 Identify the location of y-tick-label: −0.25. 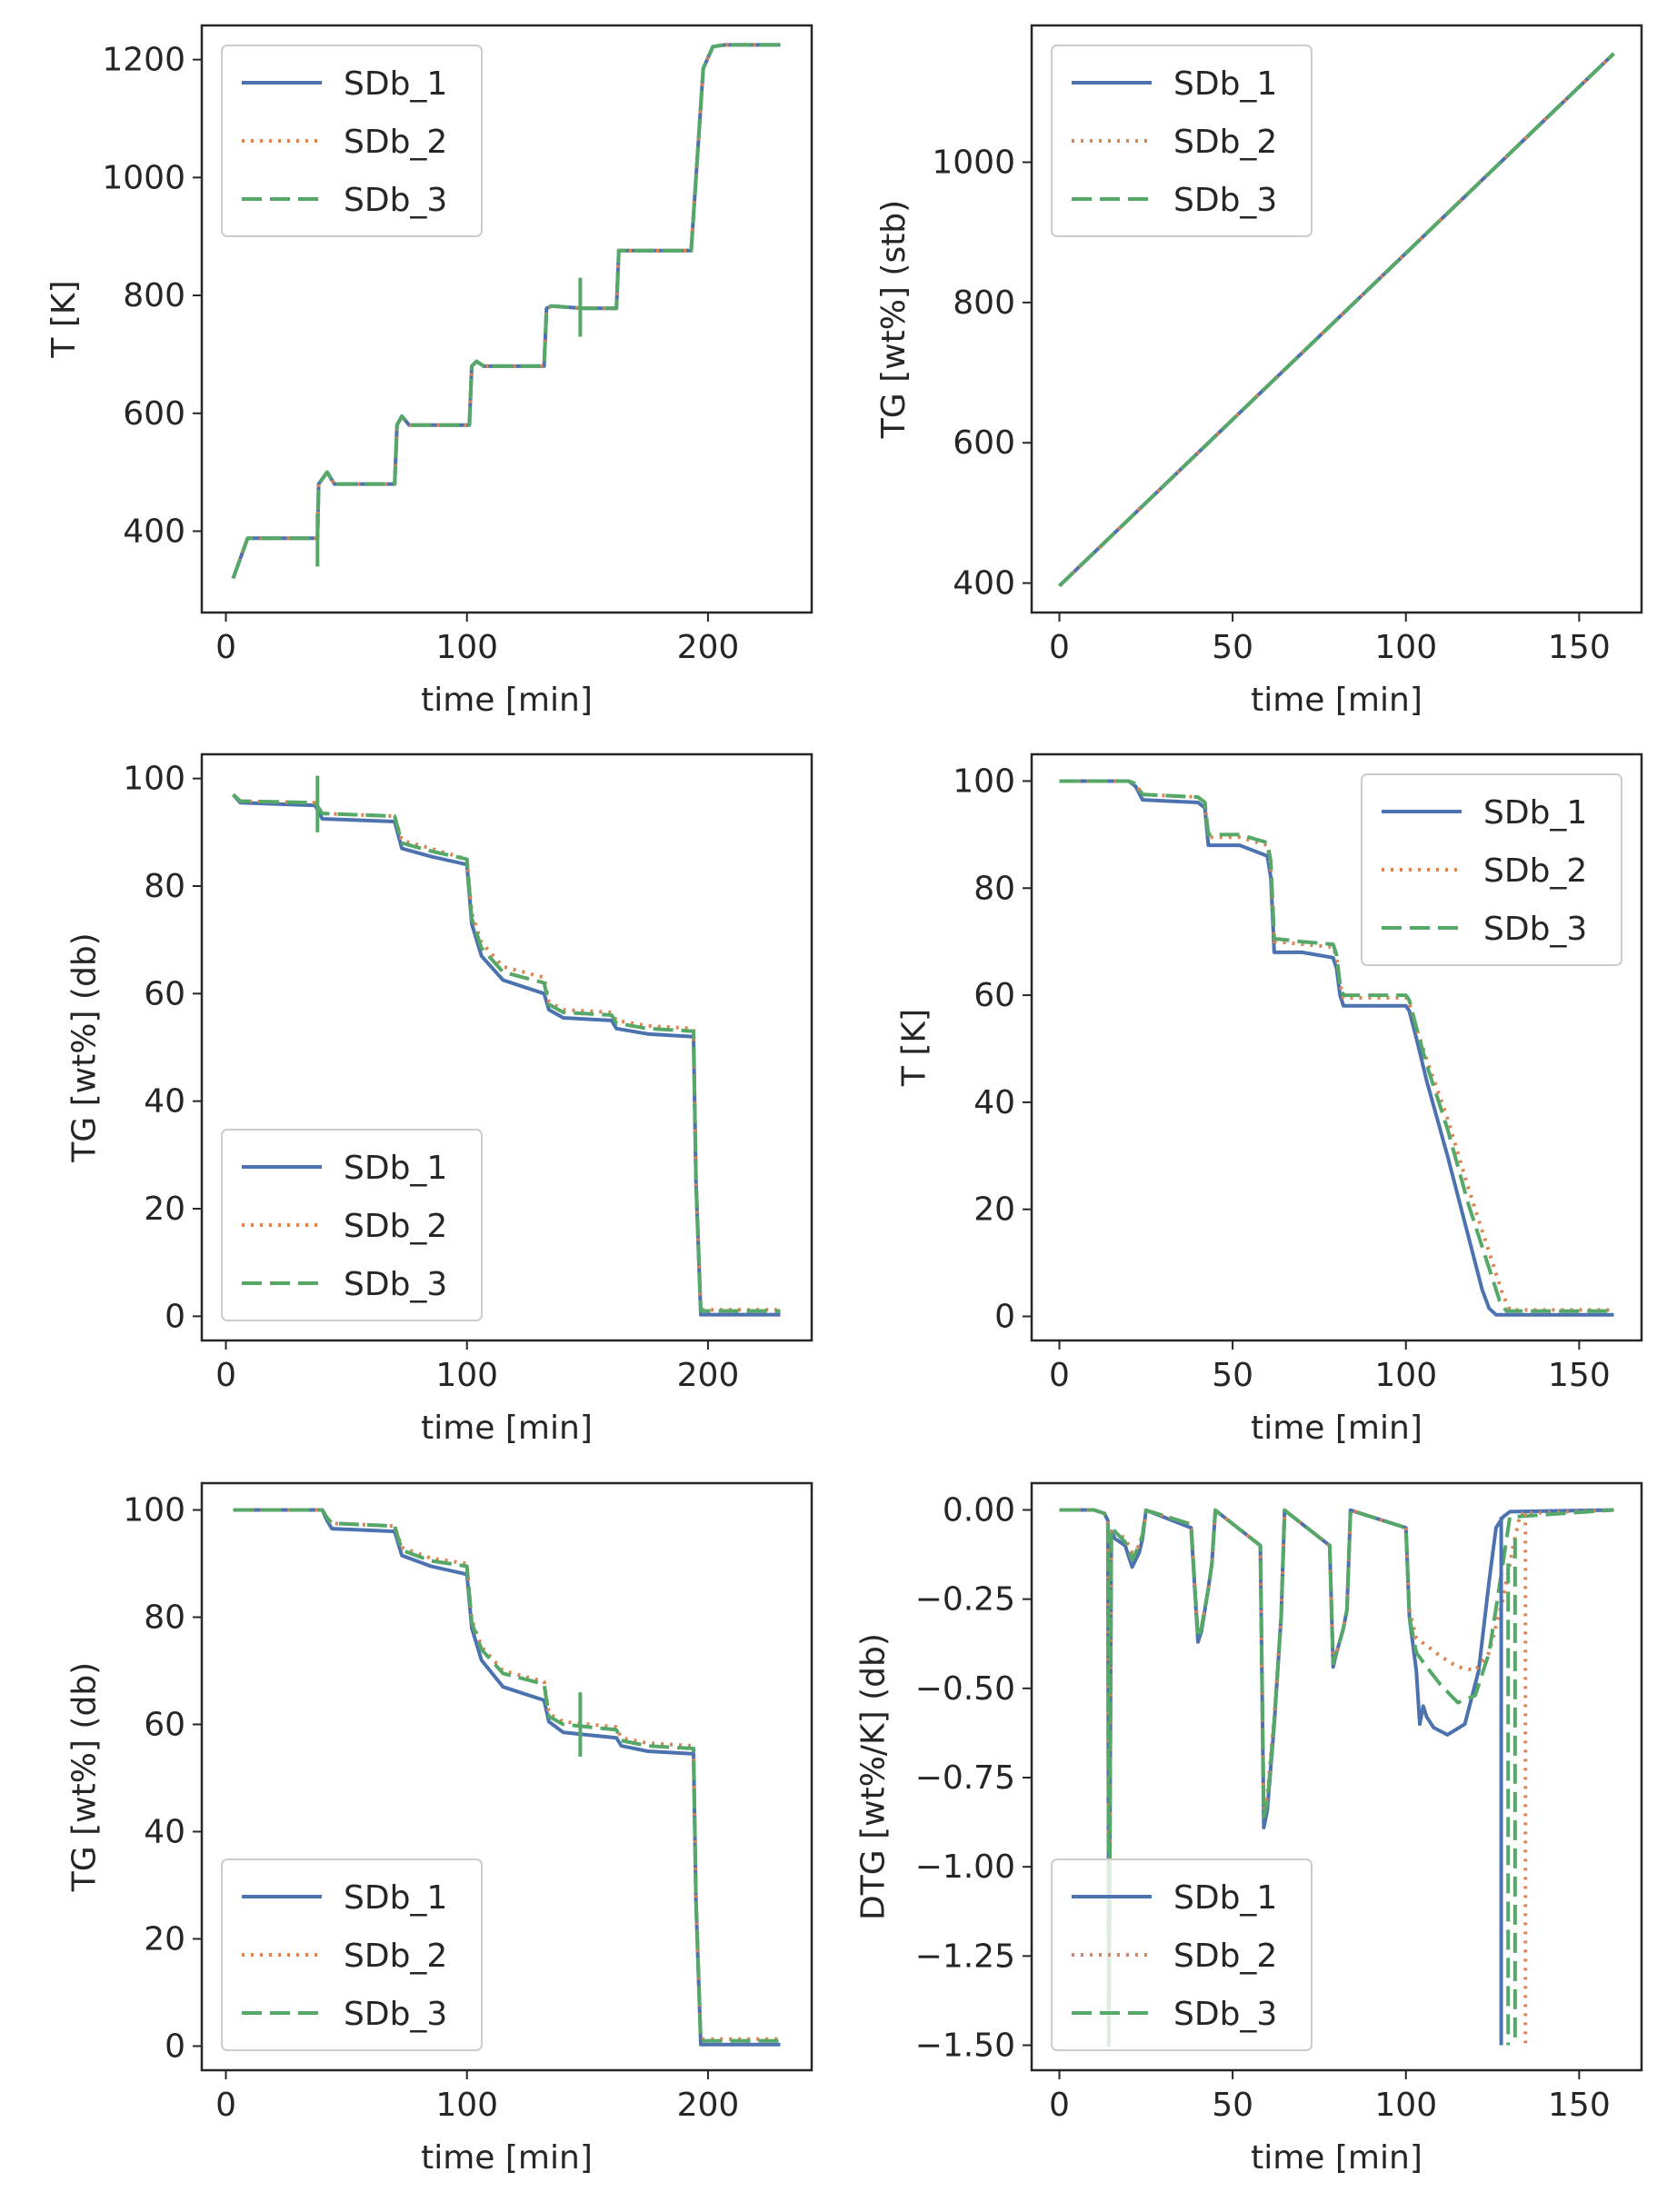
(965, 1600).